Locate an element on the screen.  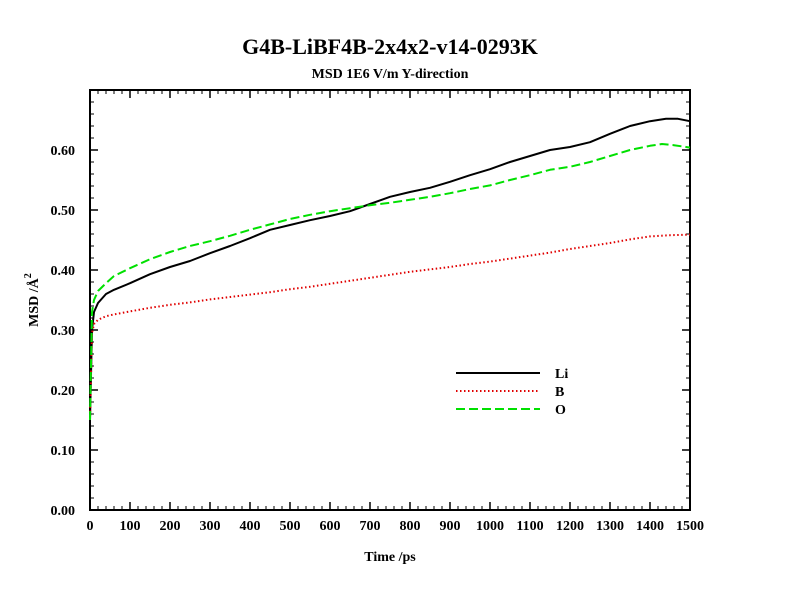
chart-subtitle: MSD 1E6 V/m Y-direction is located at coordinates (390, 74).